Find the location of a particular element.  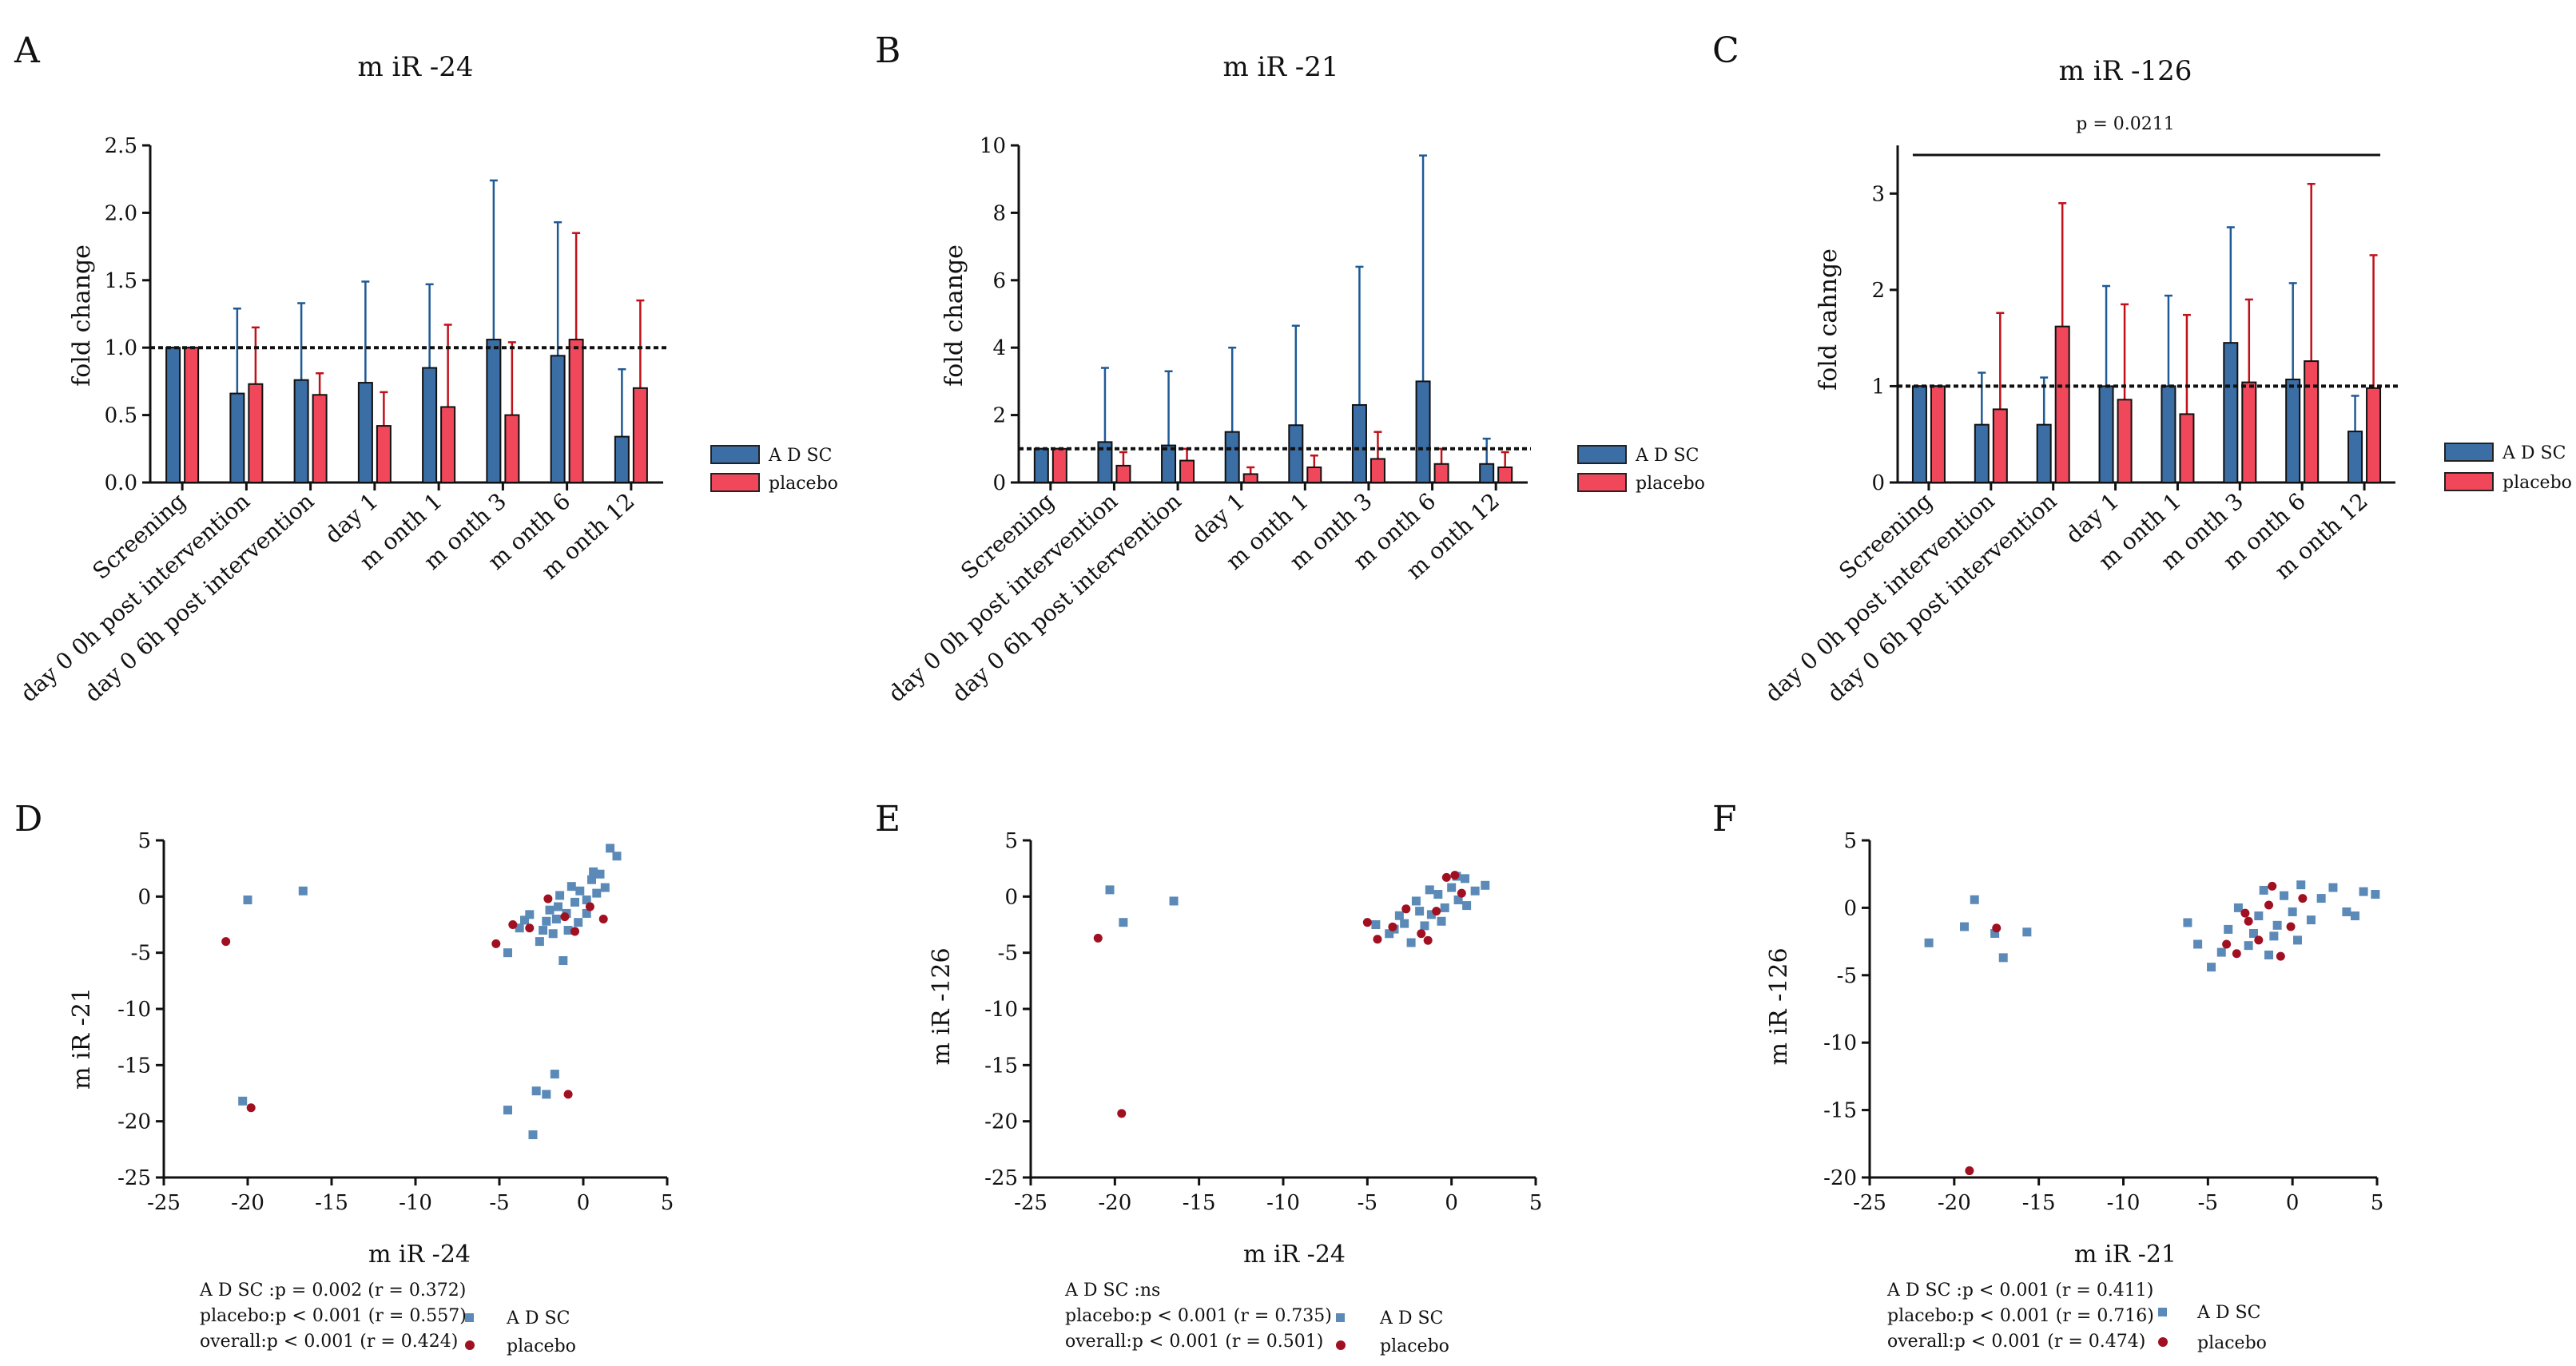

panel-c-y-label: fold cahnge is located at coordinates (1829, 319).